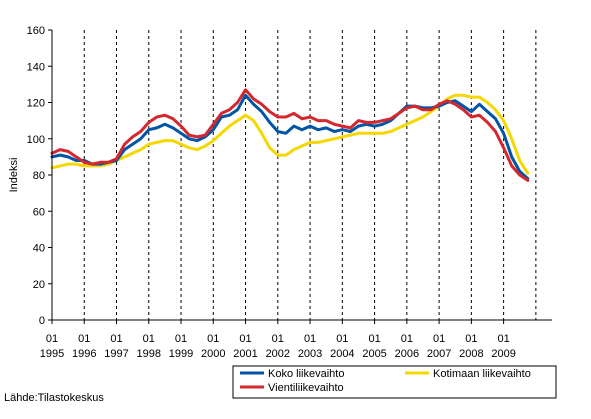 The width and height of the screenshot is (591, 419). I want to click on x-tick-label-year: 1997, so click(116, 354).